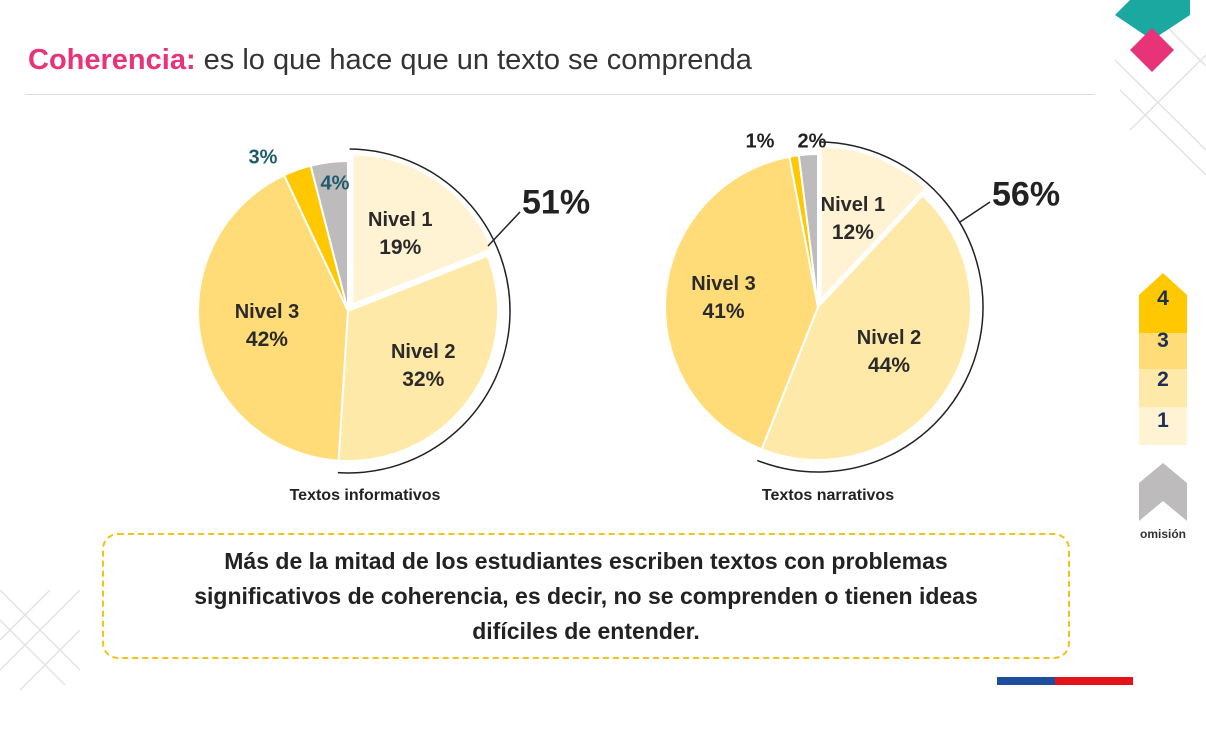  Describe the element at coordinates (723, 312) in the screenshot. I see `pie-label-value: 41%` at that location.